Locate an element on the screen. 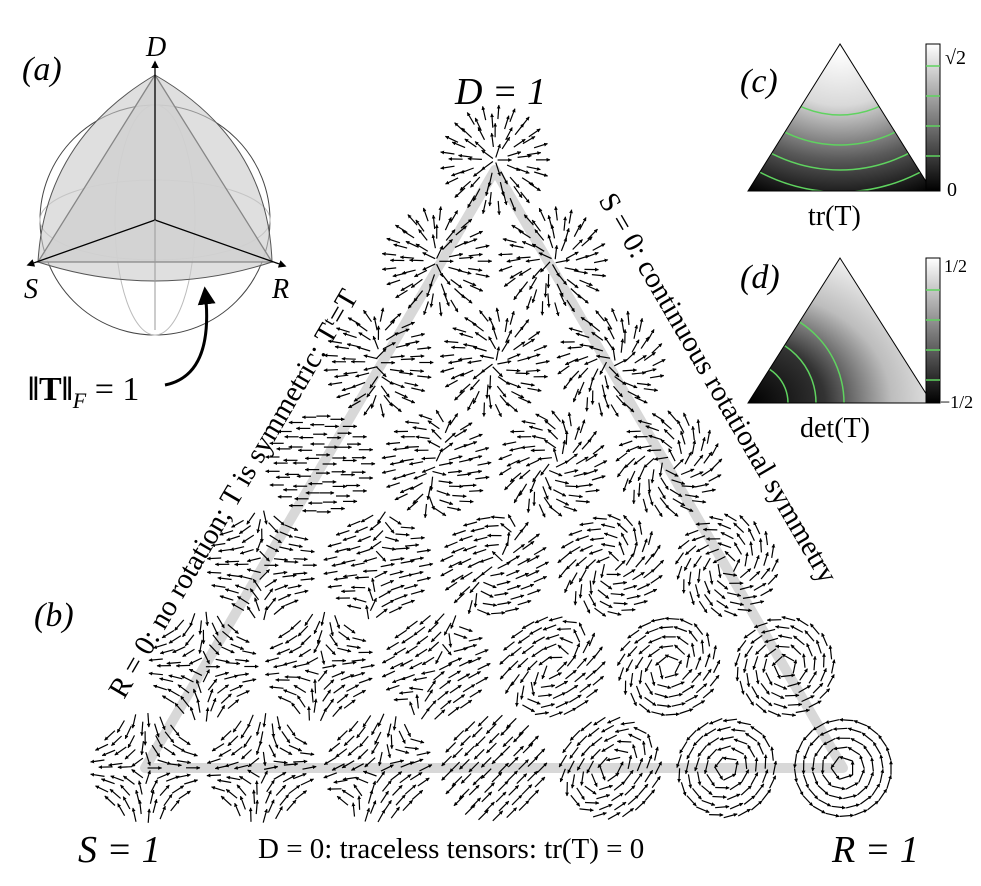 The height and width of the screenshot is (886, 981). det-scale-max: 1/2 is located at coordinates (955, 266).